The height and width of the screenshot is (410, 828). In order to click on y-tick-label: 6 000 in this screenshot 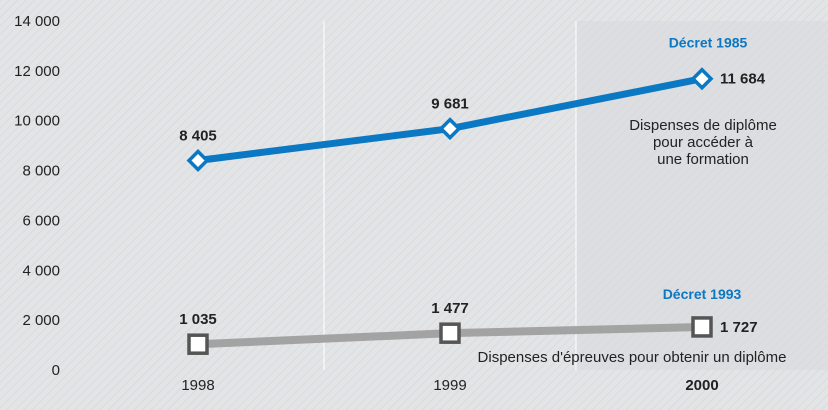, I will do `click(41, 220)`.